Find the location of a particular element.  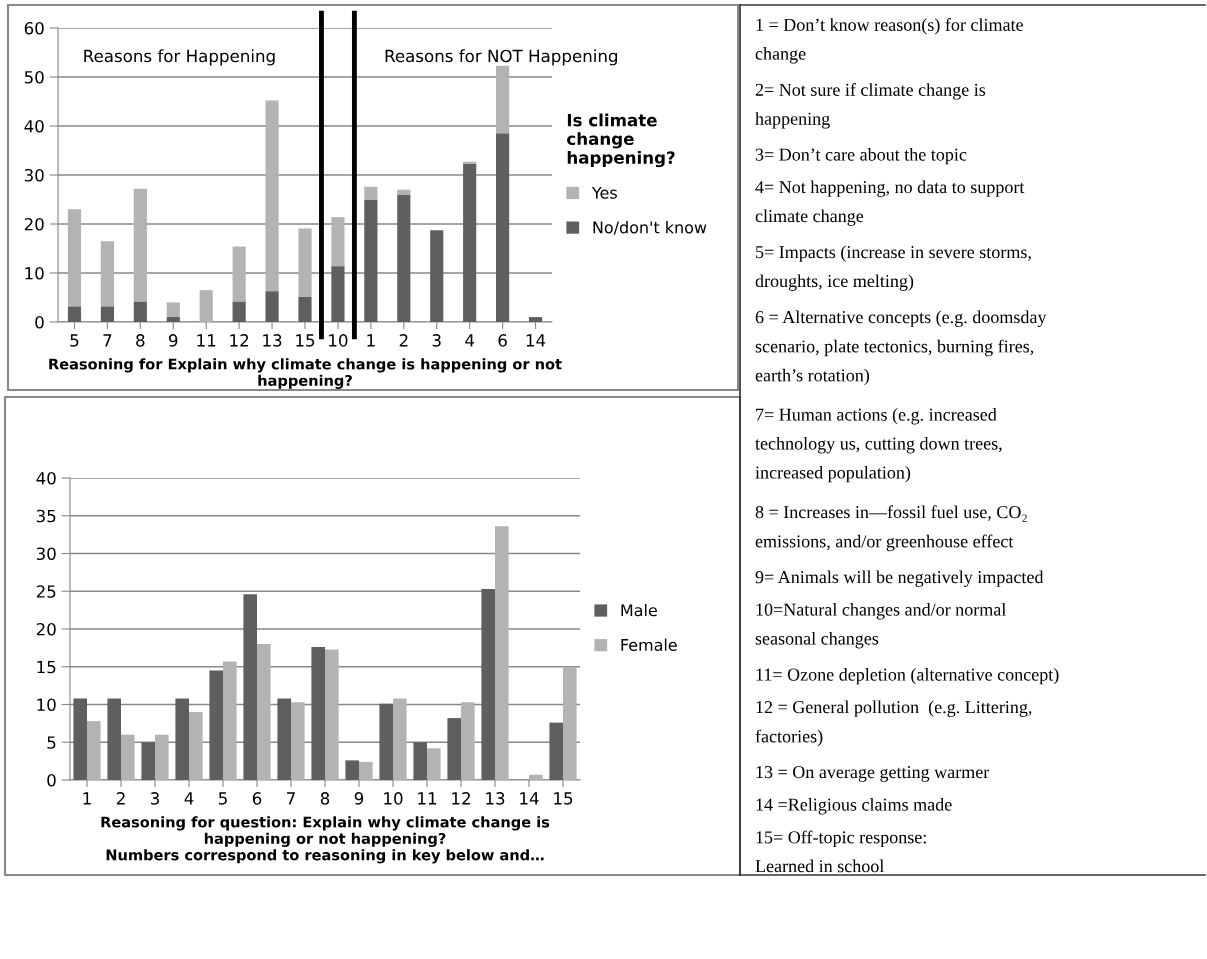

x-tick-label: 11 is located at coordinates (427, 798).